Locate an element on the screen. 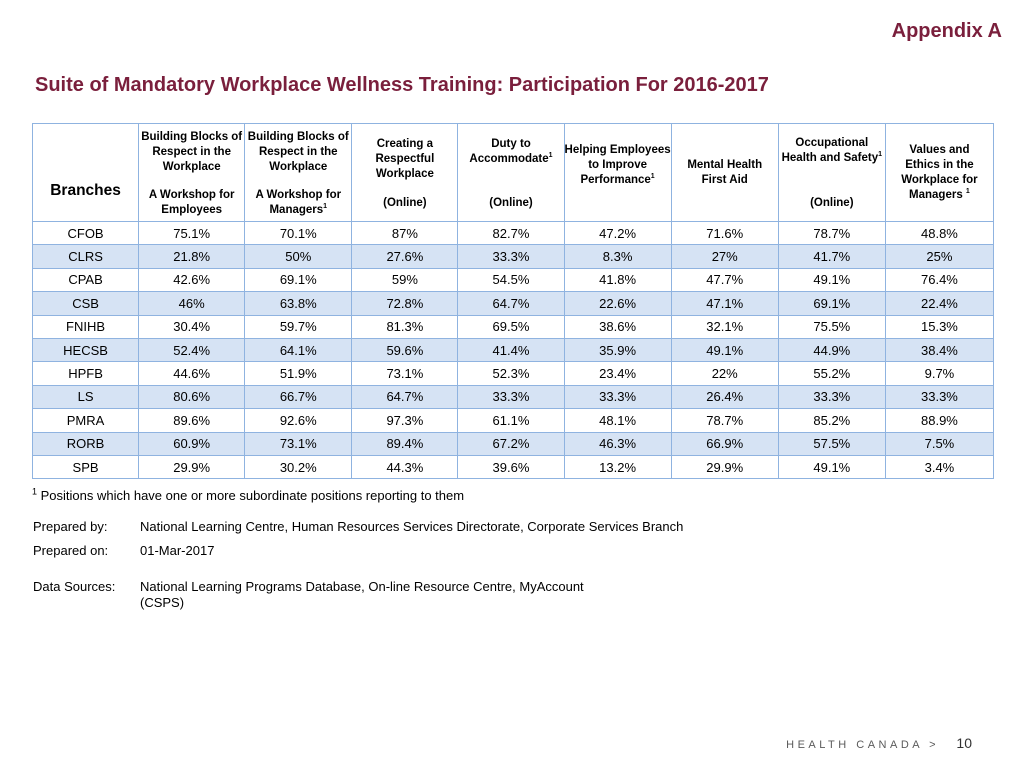 This screenshot has height=768, width=1024. header-branches: Branches is located at coordinates (85, 172).